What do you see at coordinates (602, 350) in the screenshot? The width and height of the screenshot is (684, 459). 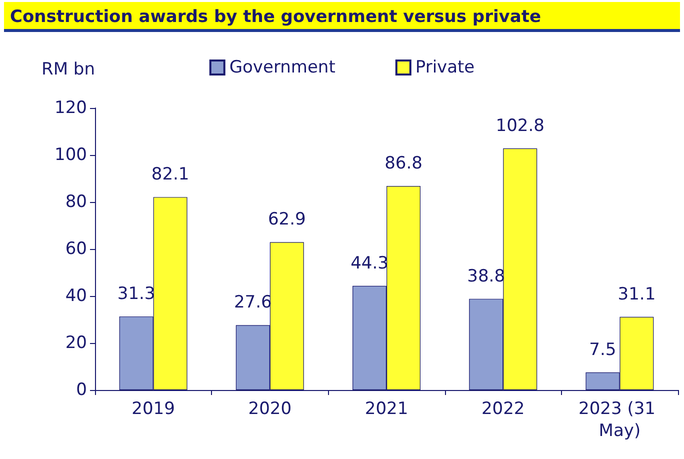 I see `data-label: 7.5` at bounding box center [602, 350].